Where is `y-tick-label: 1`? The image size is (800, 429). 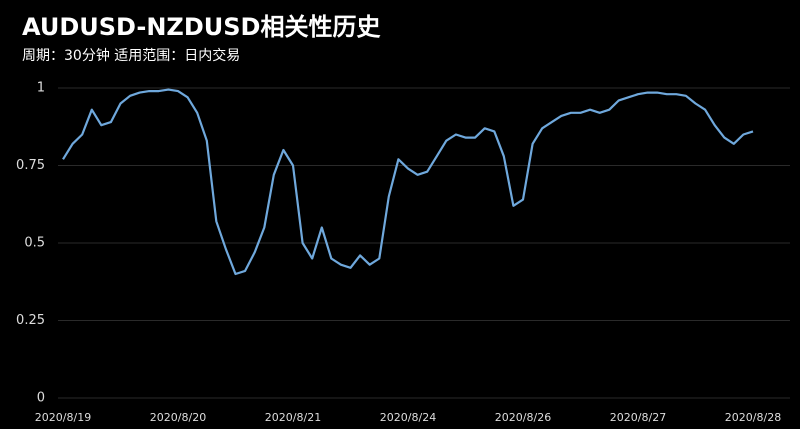 y-tick-label: 1 is located at coordinates (41, 88).